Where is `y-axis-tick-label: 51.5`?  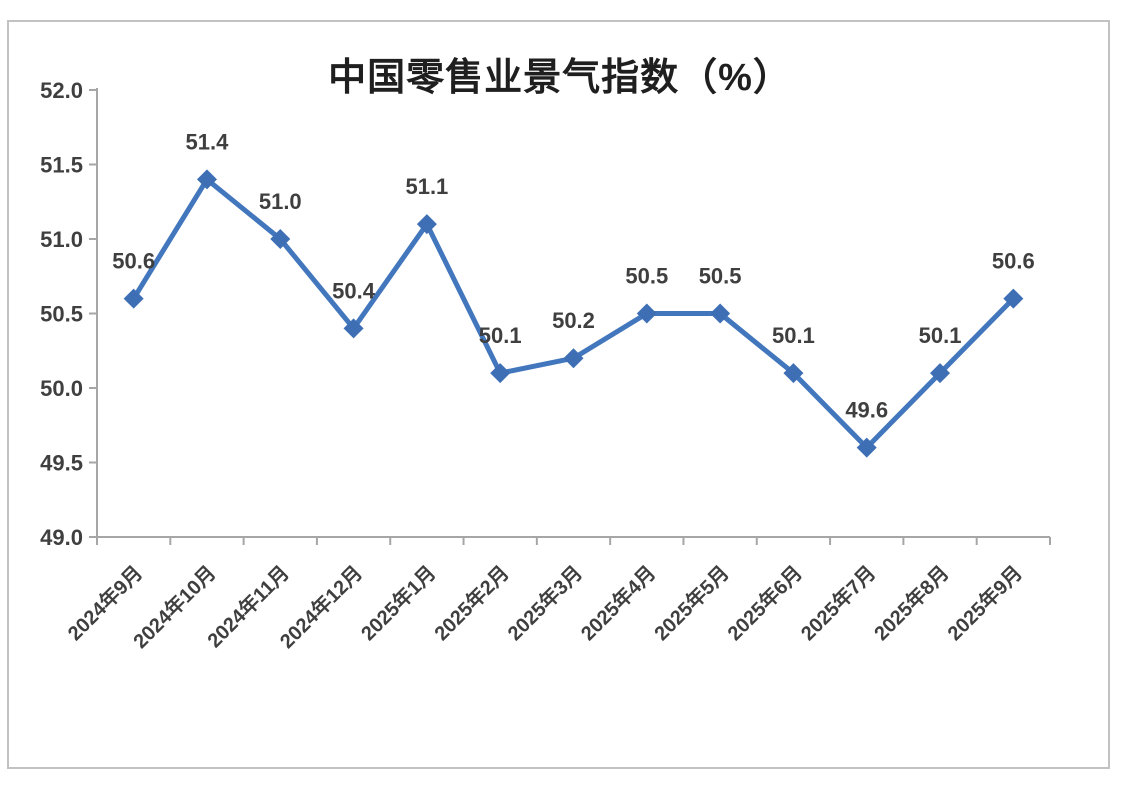 y-axis-tick-label: 51.5 is located at coordinates (61, 165).